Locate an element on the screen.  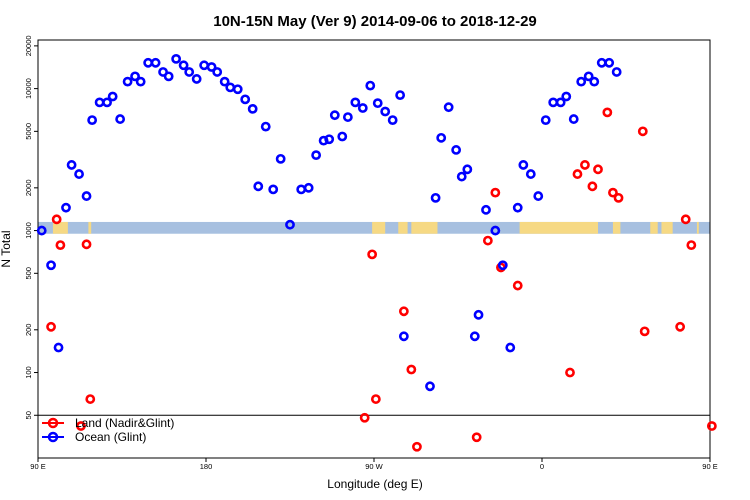
legend-item-ocean: Ocean (Glint) is located at coordinates (94, 437).